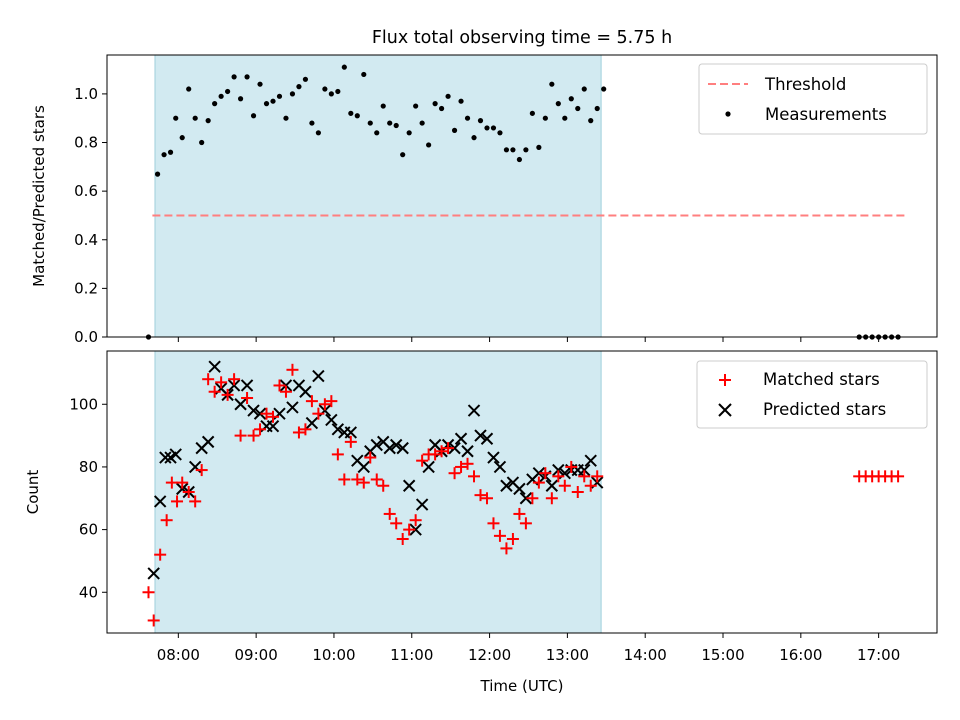  I want to click on ratio-y-tick-label: 0.2, so click(86, 288).